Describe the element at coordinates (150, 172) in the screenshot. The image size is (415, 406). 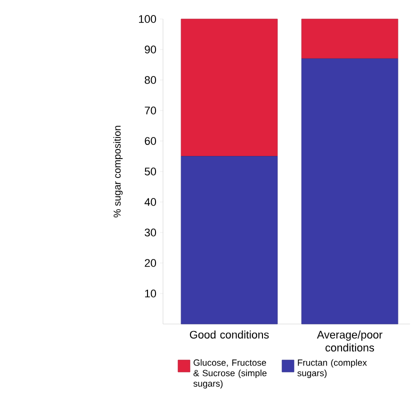
I see `y-tick-label: 50` at that location.